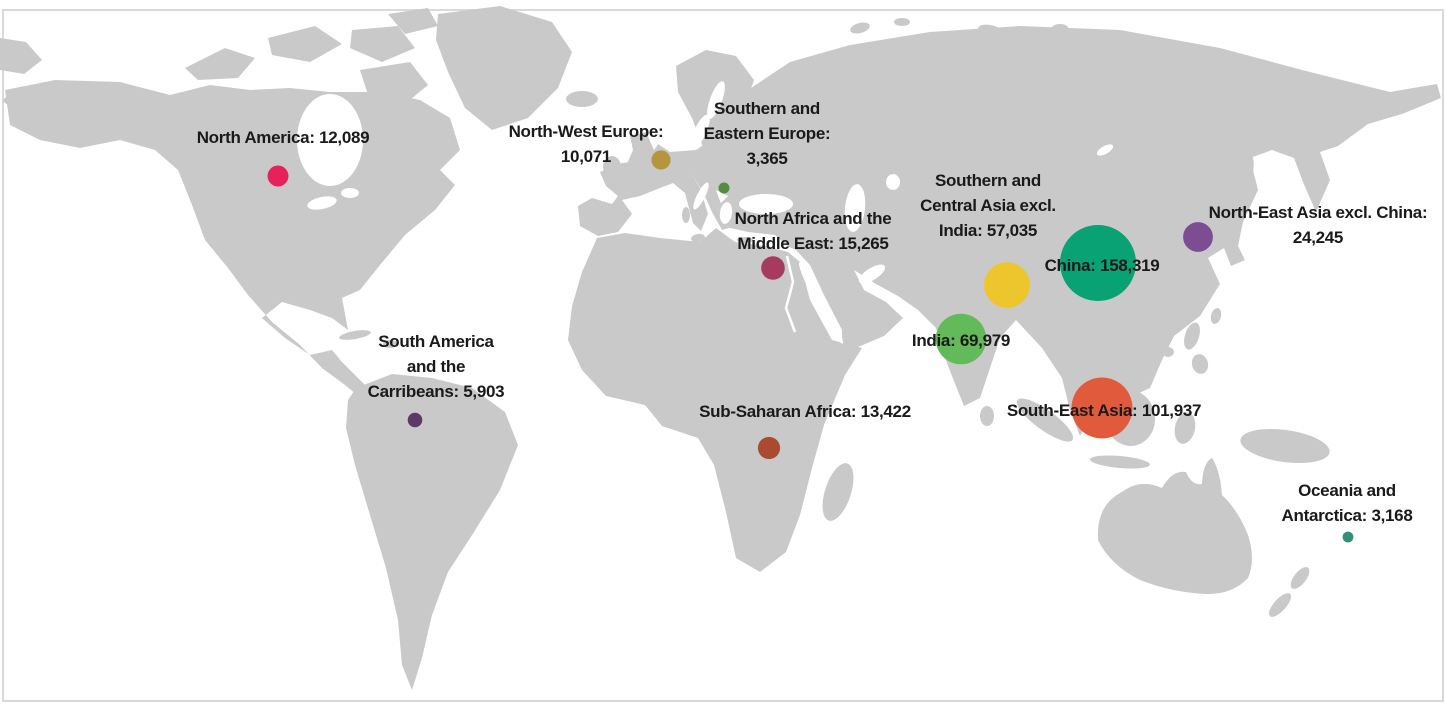  I want to click on label-south-america-carribeans: South America and the Carribeans: 5,903, so click(436, 366).